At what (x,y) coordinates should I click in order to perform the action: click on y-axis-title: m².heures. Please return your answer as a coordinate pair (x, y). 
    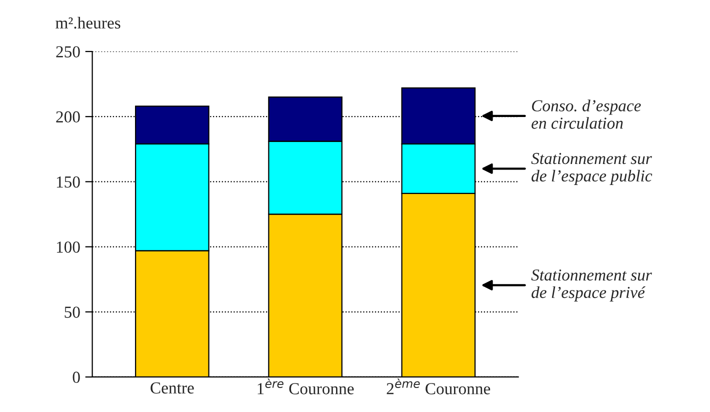
    Looking at the image, I should click on (88, 22).